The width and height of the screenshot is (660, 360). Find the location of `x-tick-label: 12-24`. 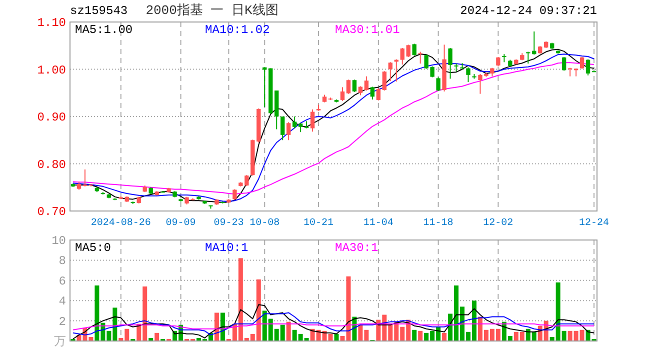

x-tick-label: 12-24 is located at coordinates (594, 223).